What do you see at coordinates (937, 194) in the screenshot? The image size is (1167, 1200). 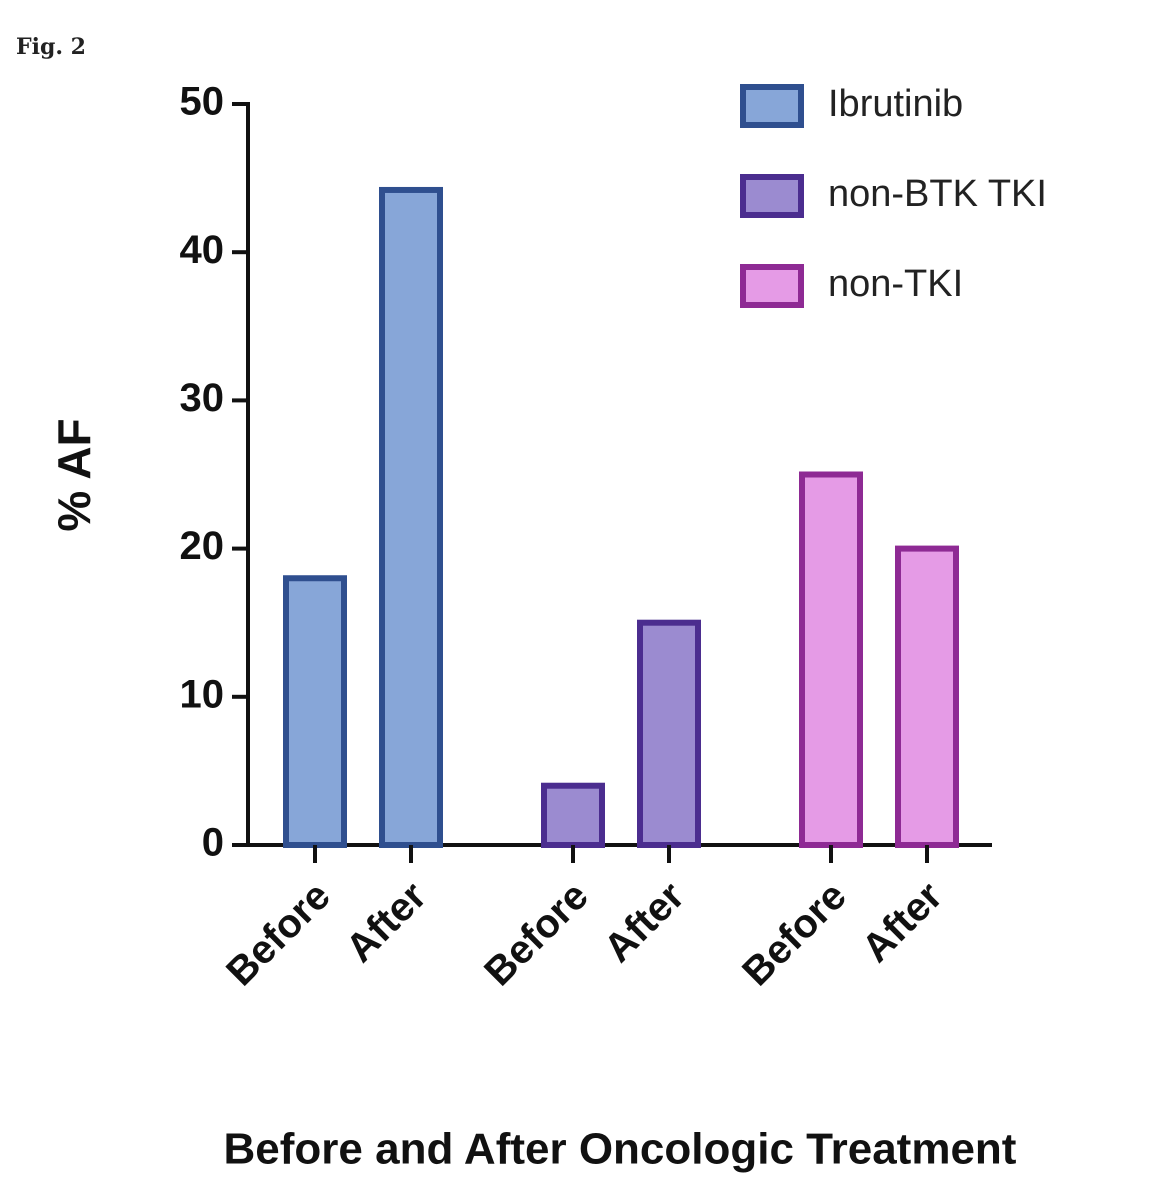 I see `legend-label: non-BTK TKI` at bounding box center [937, 194].